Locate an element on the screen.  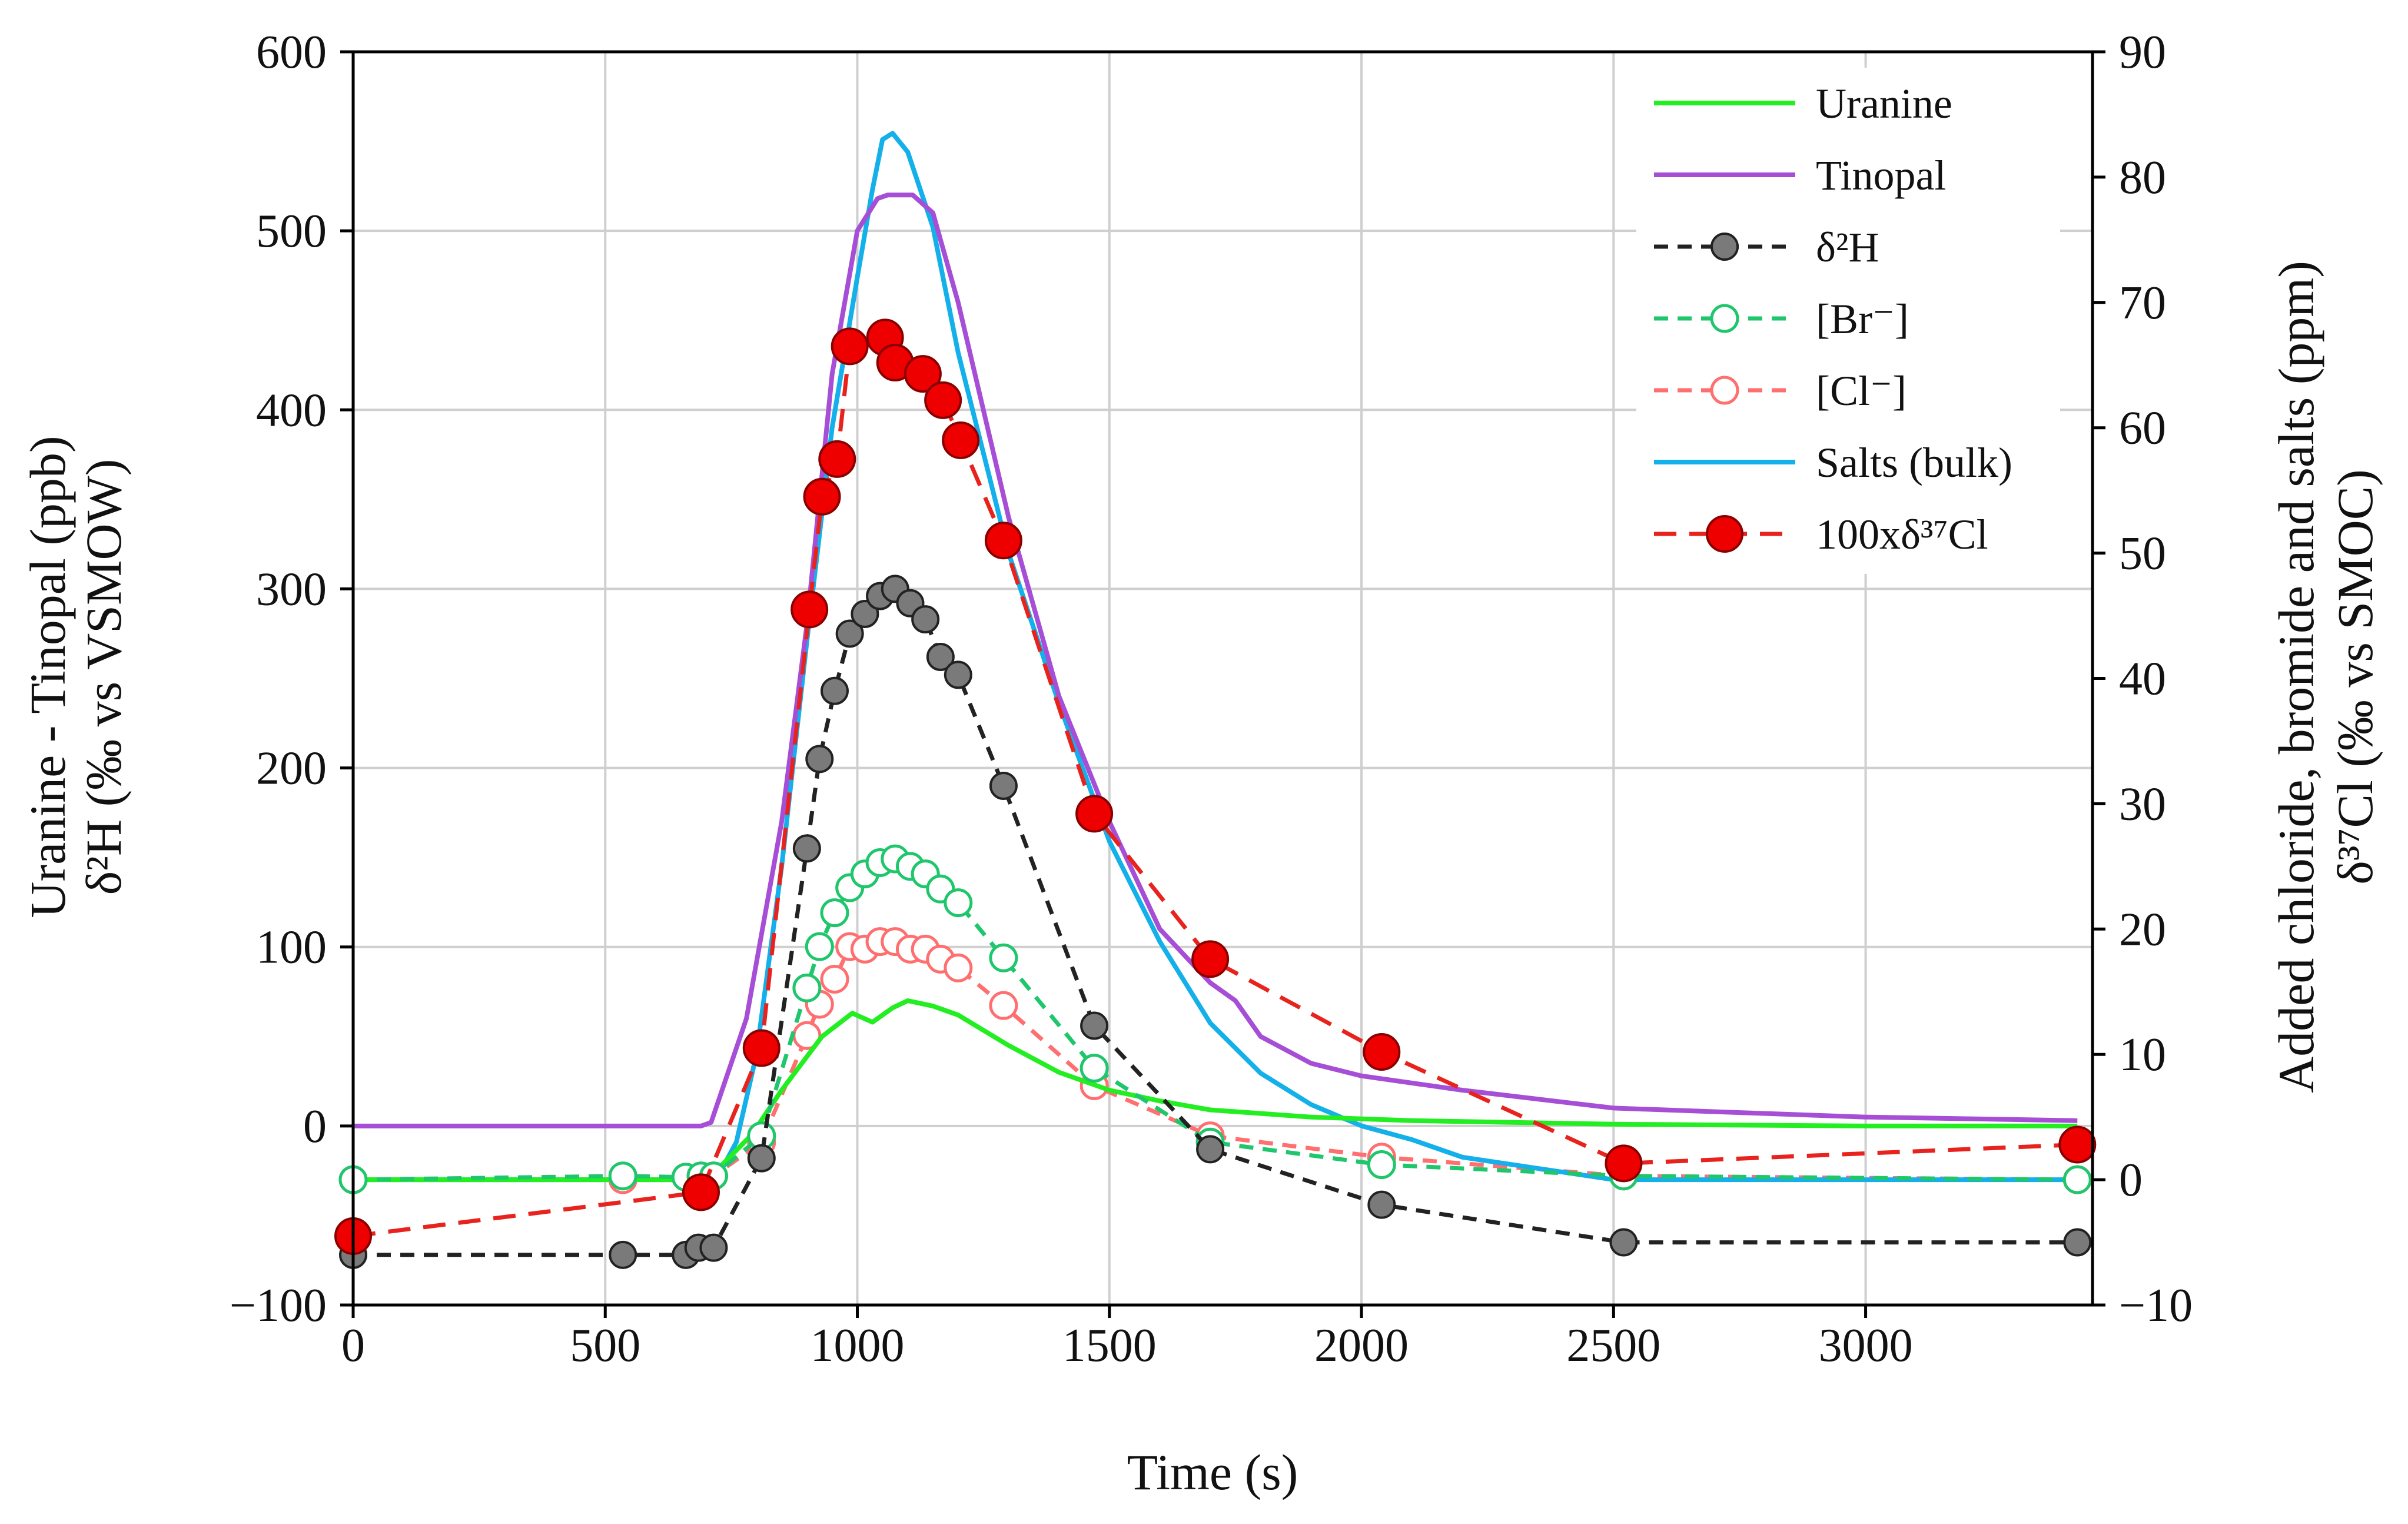
x-axis-title: Time (s) is located at coordinates (1212, 1472).